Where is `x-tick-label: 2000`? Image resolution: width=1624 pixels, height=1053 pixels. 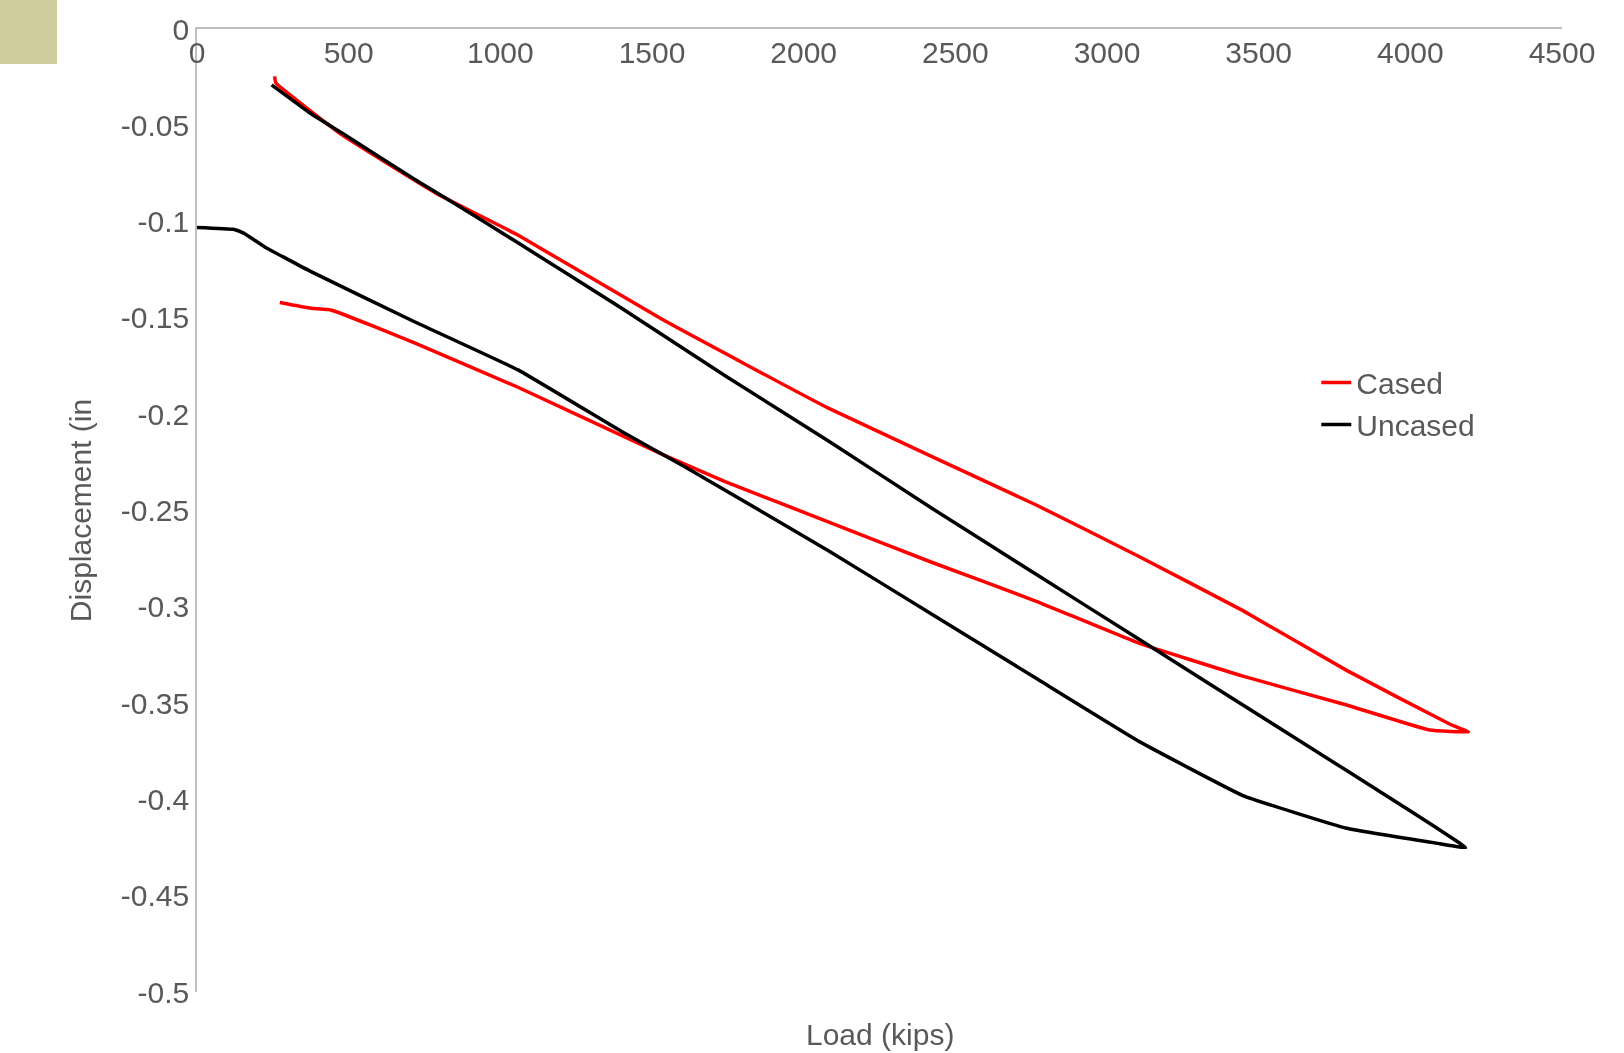
x-tick-label: 2000 is located at coordinates (804, 53).